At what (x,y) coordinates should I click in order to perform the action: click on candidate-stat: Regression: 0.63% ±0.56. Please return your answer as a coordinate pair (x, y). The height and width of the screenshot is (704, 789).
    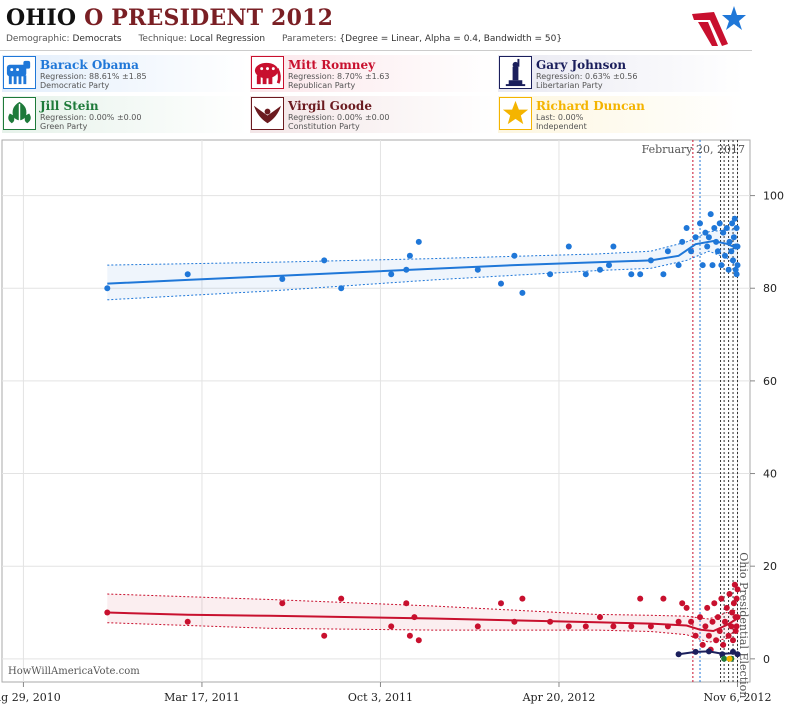
    Looking at the image, I should click on (587, 76).